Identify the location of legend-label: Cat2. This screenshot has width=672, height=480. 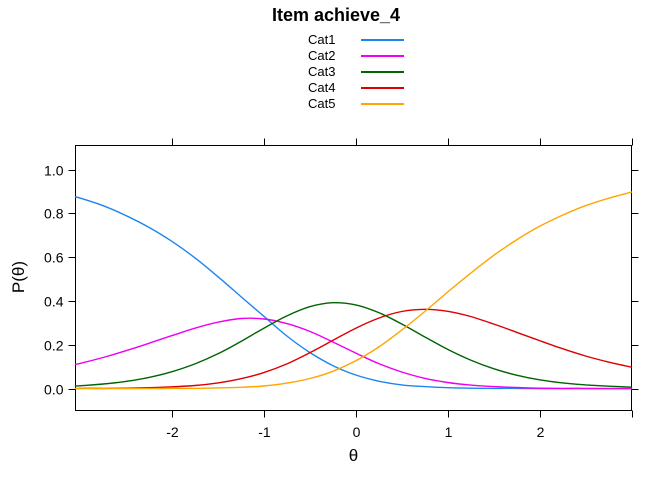
(322, 55).